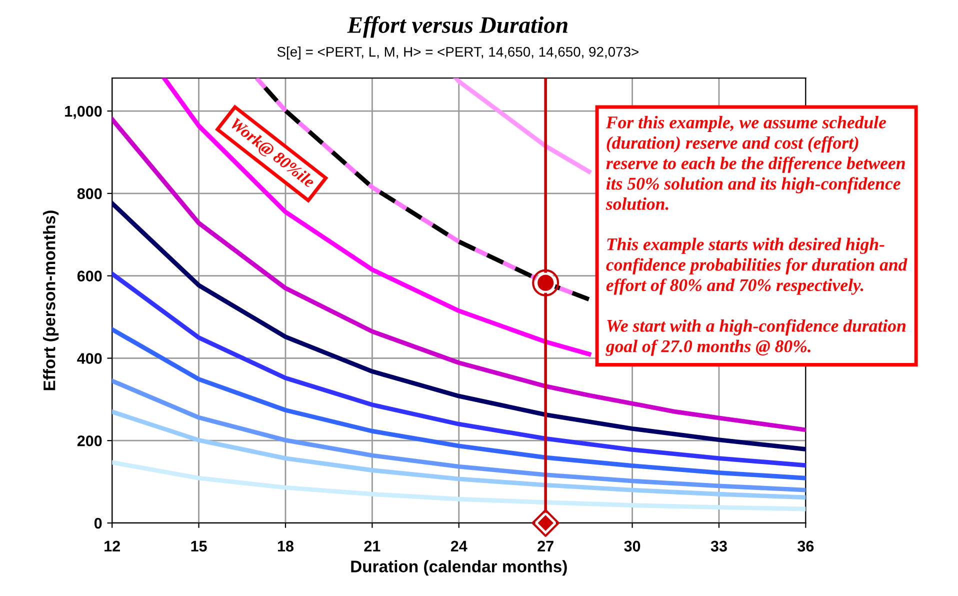 This screenshot has height=596, width=958. What do you see at coordinates (459, 568) in the screenshot?
I see `x-axis-title: Duration (calendar months)` at bounding box center [459, 568].